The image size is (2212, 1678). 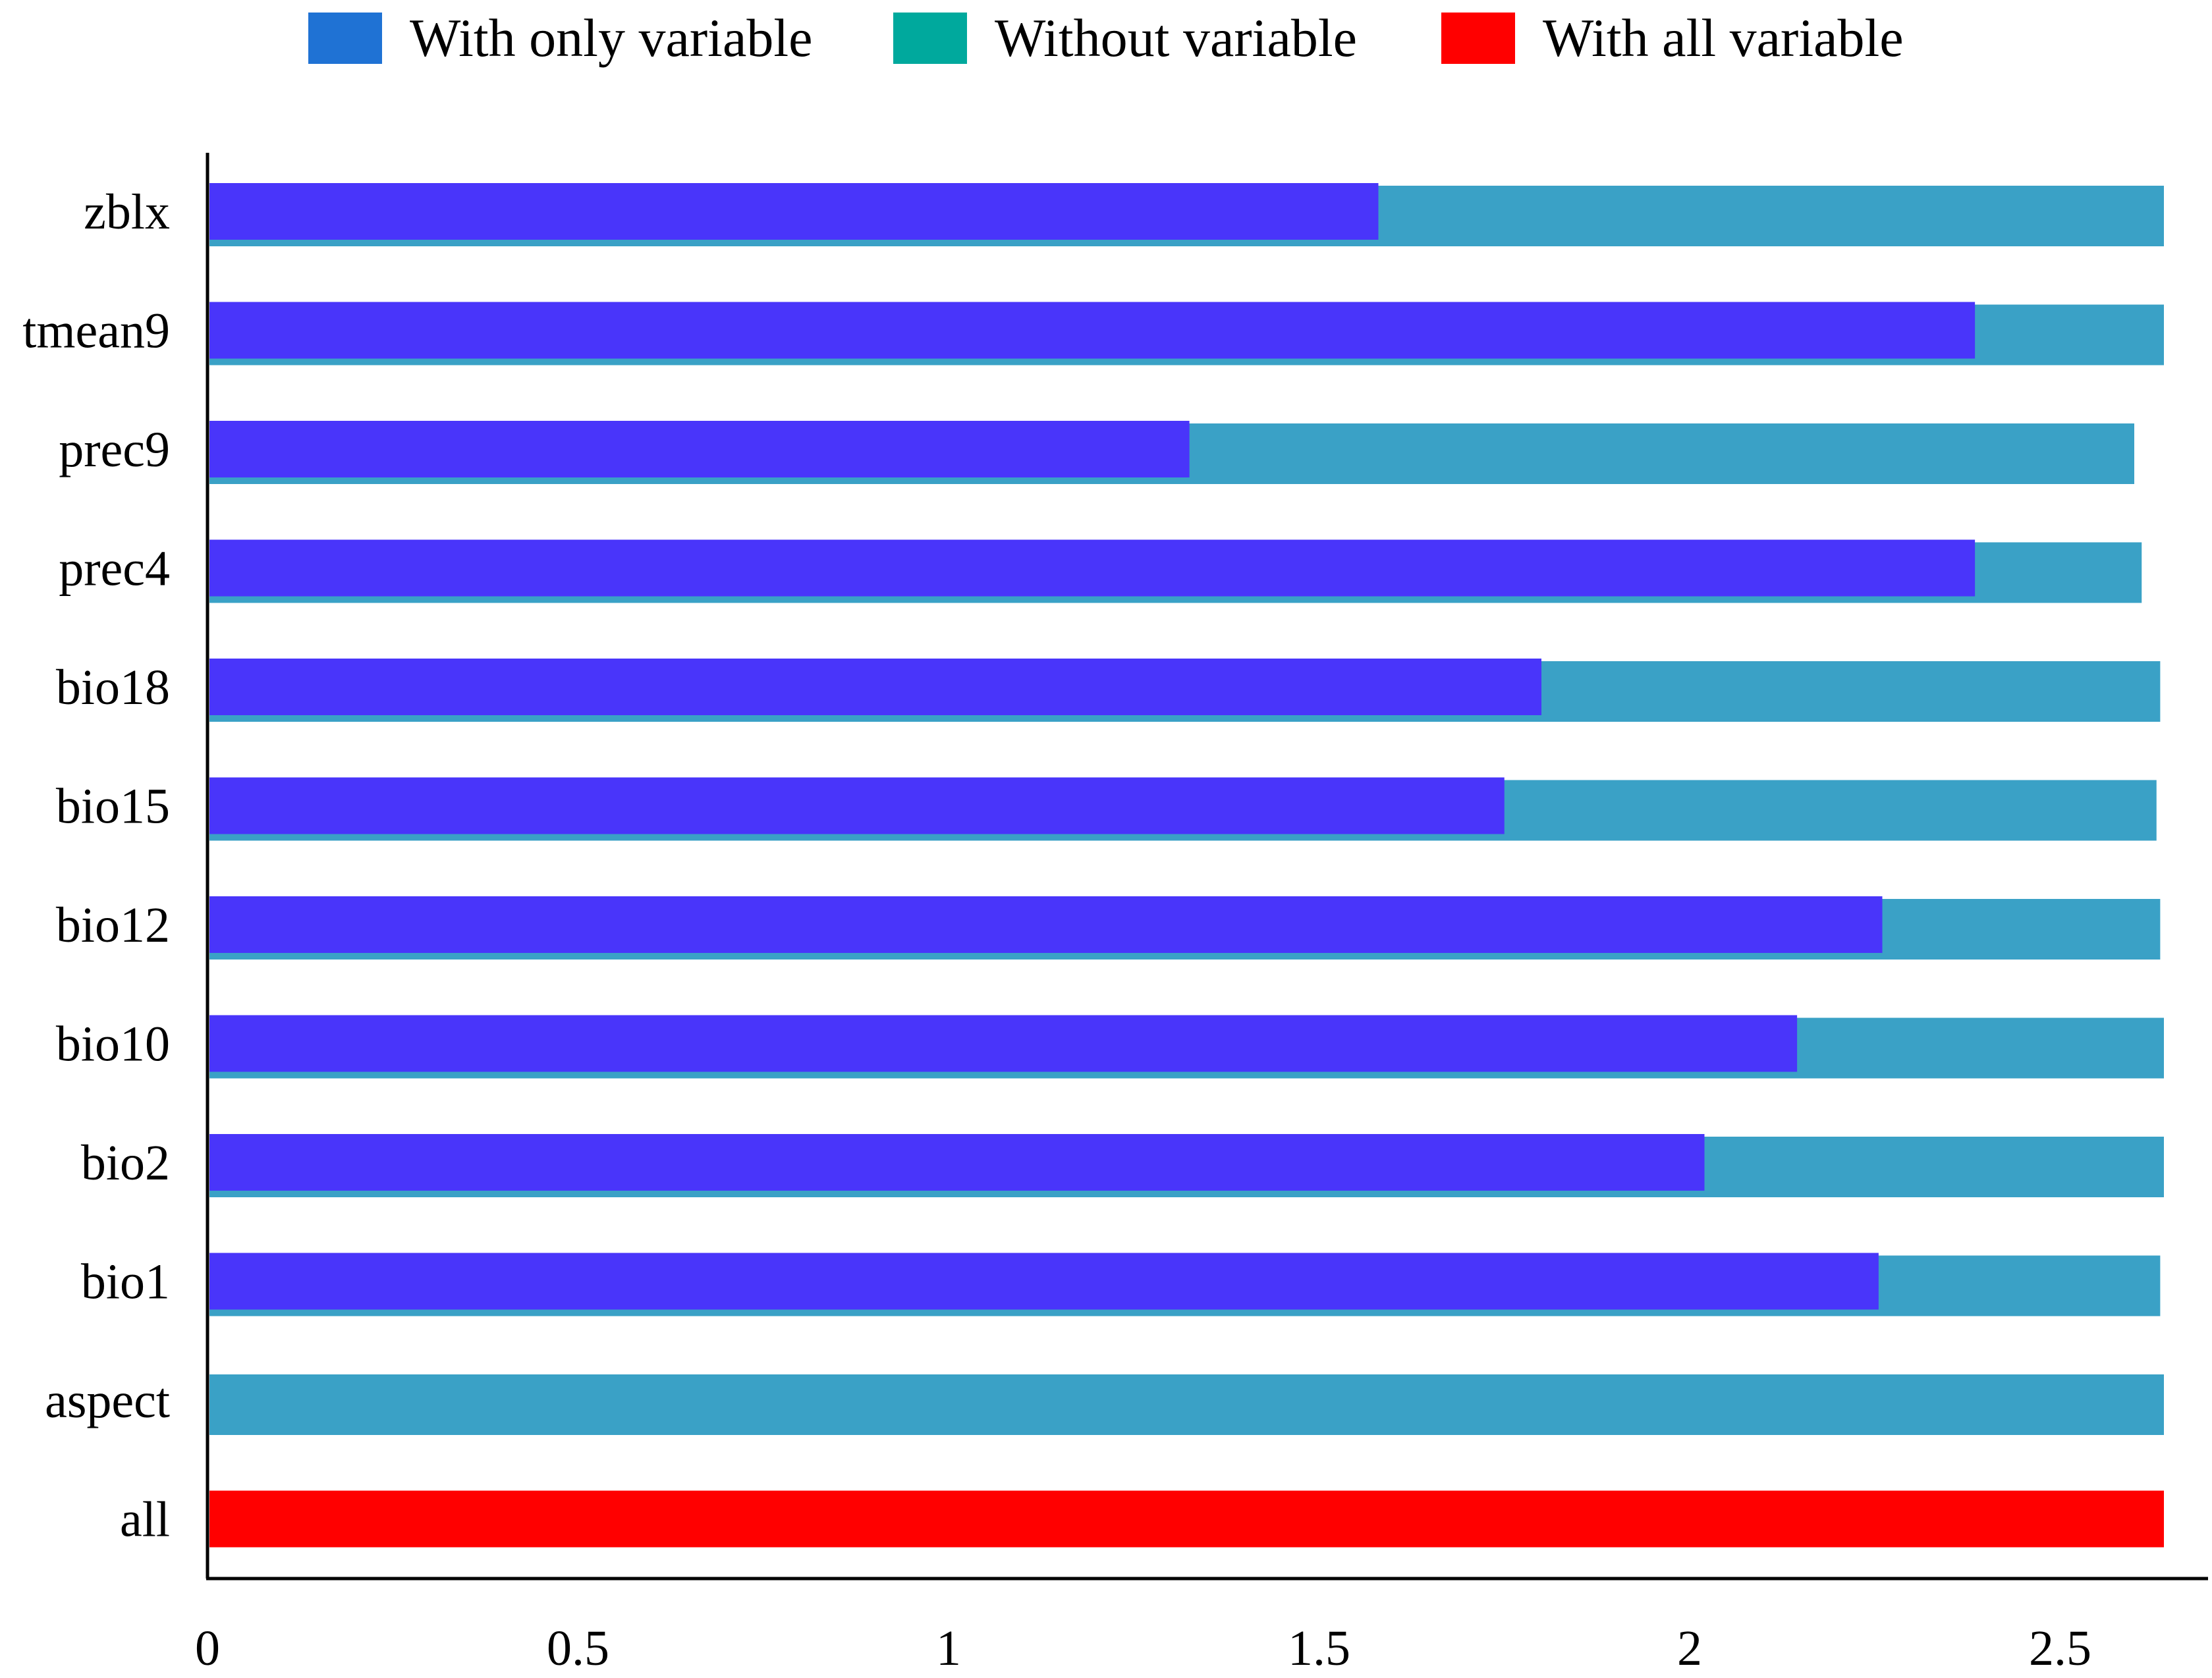 I want to click on x-tick-label-1: 1, so click(x=948, y=1648).